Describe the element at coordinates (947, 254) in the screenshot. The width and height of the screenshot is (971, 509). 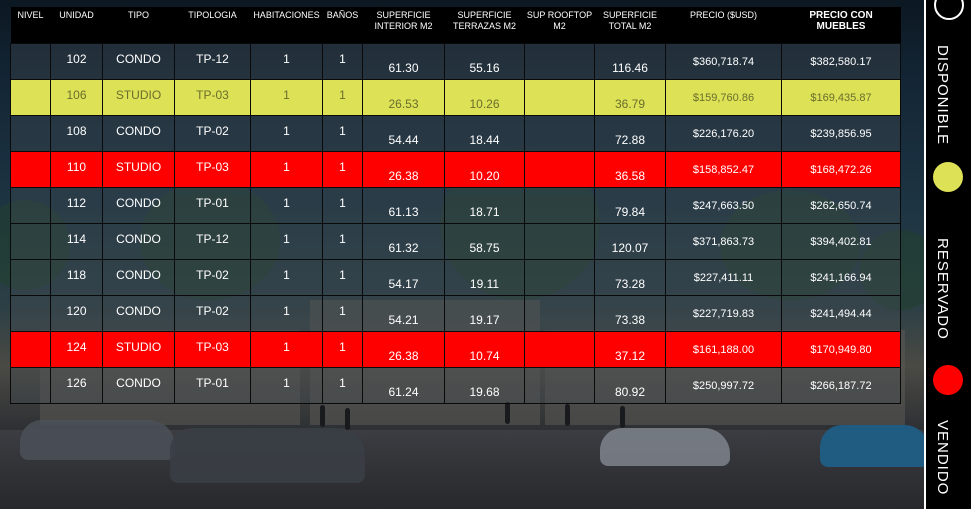
I see `status-legend: DISPONIBLE RESERVADO VENDIDO` at that location.